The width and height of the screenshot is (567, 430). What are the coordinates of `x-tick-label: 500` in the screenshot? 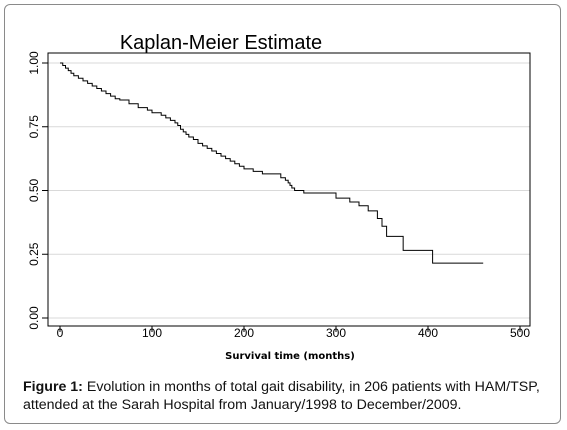 It's located at (520, 333).